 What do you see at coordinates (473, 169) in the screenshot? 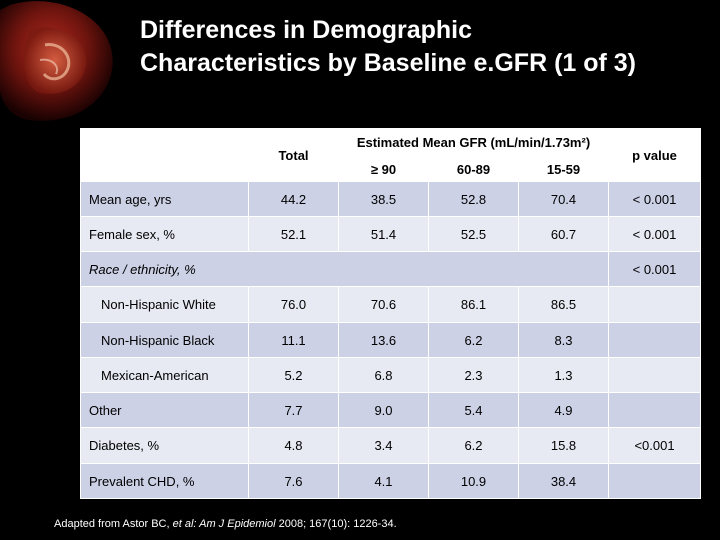
I see `header-gfr-60-89: 60-89` at bounding box center [473, 169].